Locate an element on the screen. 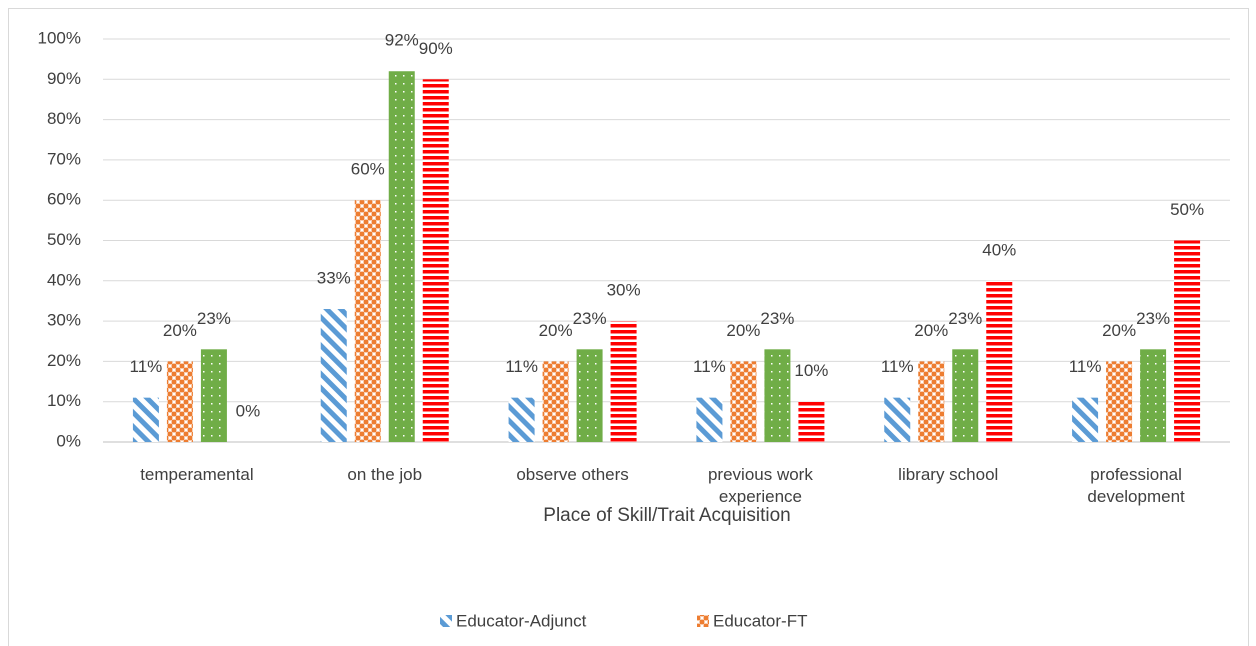 The height and width of the screenshot is (646, 1256). data-label: 90% is located at coordinates (436, 48).